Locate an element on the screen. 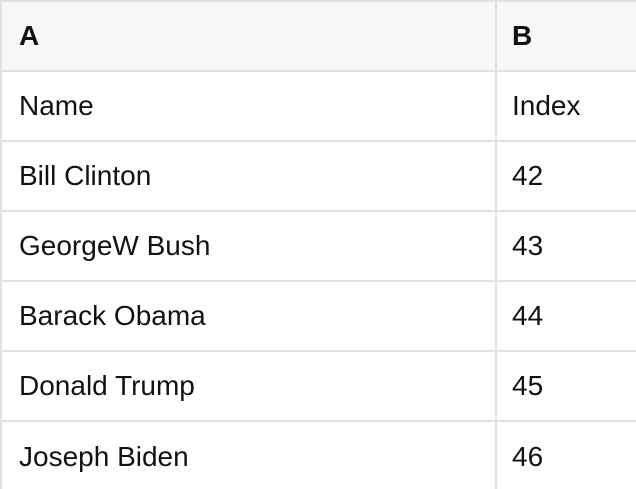  cell-a-row2: Bill Clinton is located at coordinates (249, 176).